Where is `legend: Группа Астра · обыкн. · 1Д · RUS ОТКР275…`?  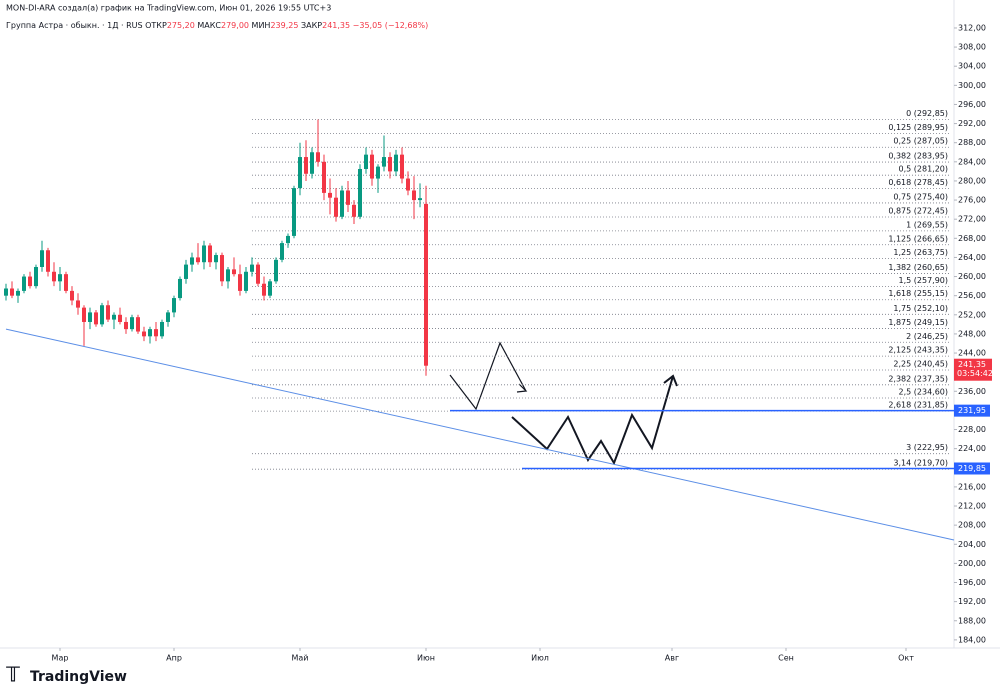 legend: Группа Астра · обыкн. · 1Д · RUS ОТКР275… is located at coordinates (217, 25).